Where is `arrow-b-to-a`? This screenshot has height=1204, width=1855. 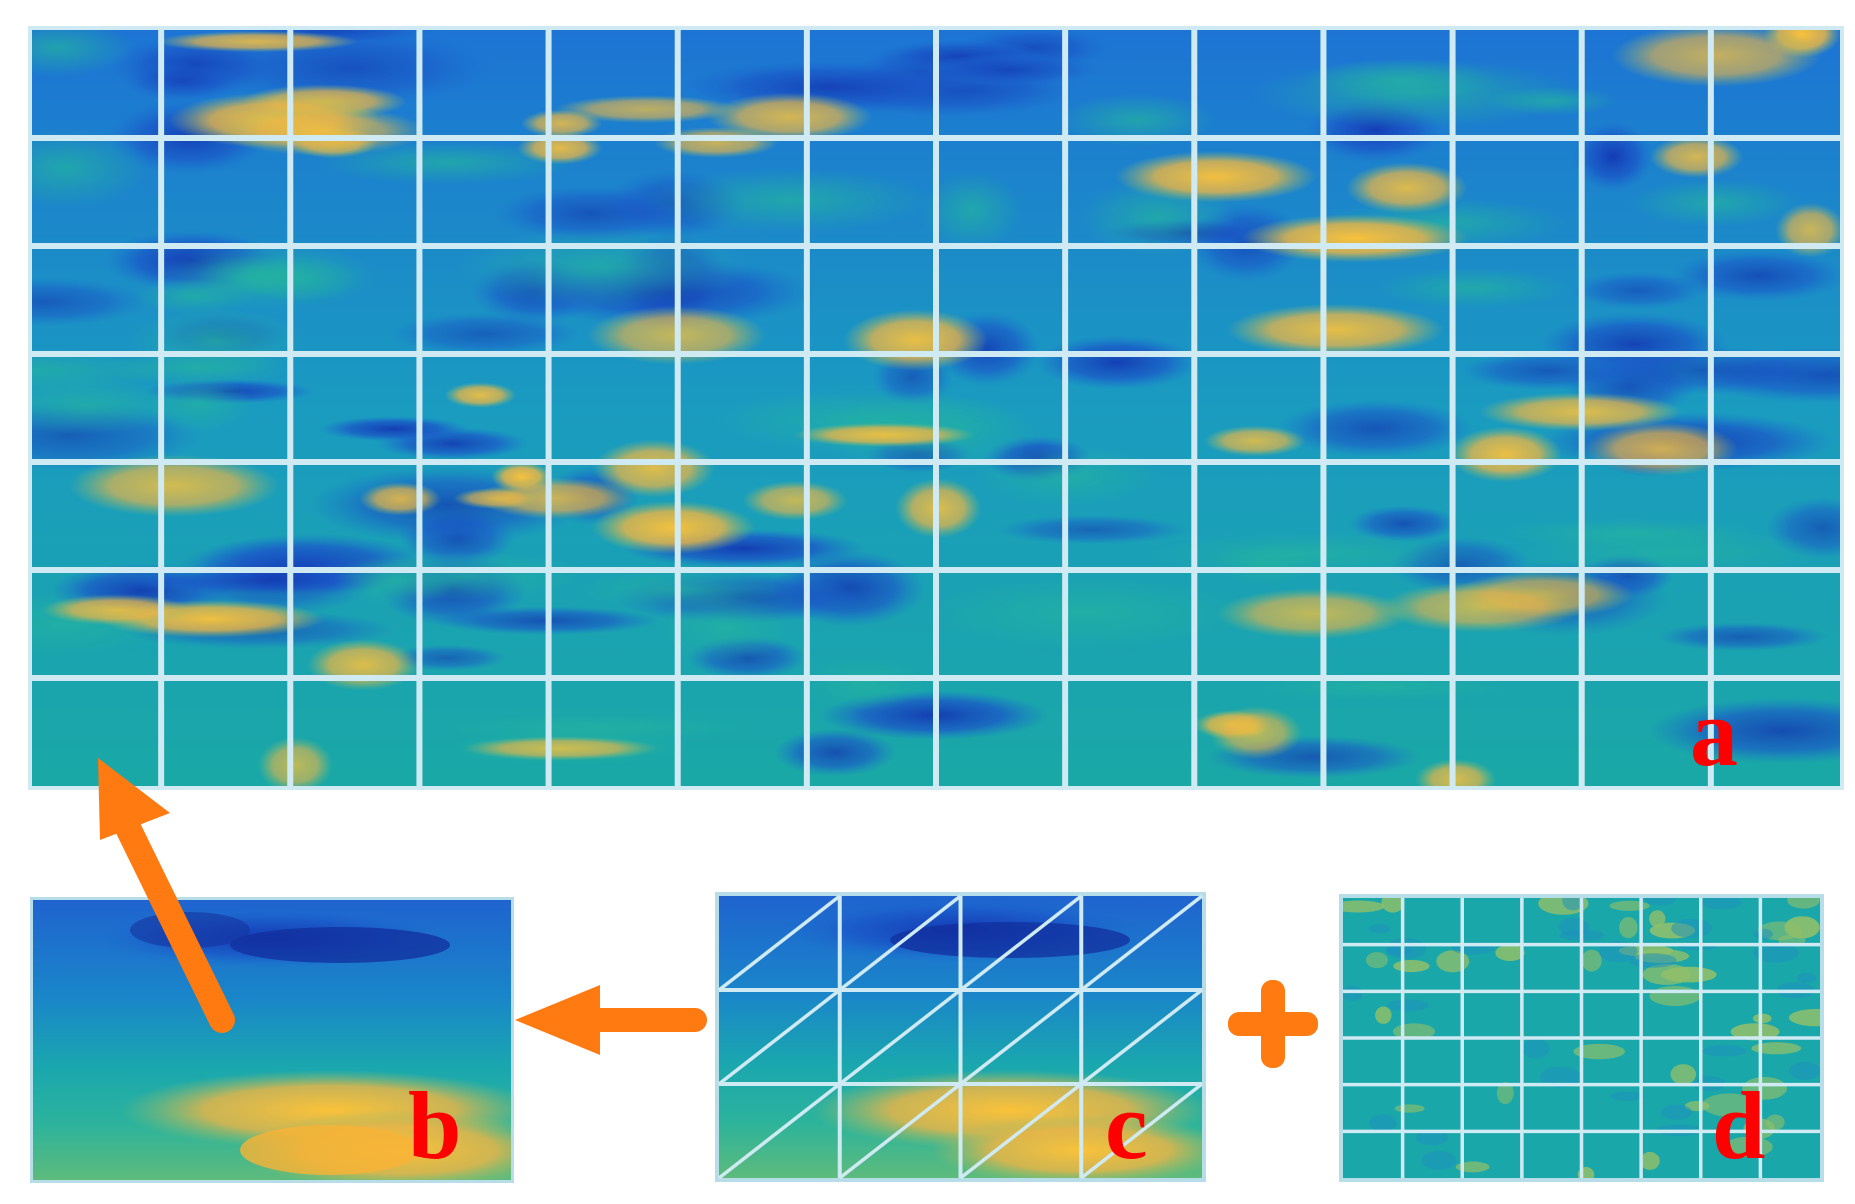
arrow-b-to-a is located at coordinates (166, 895).